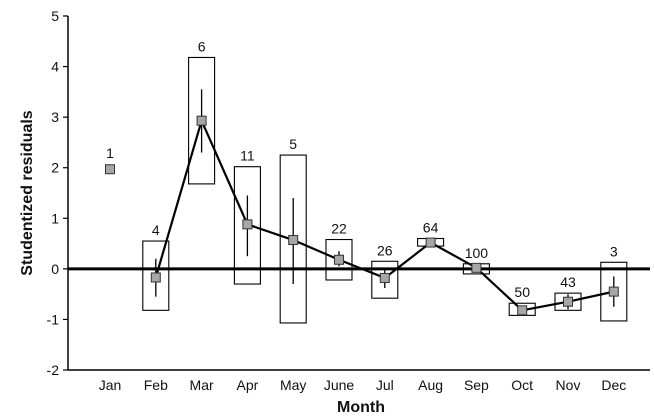 Image resolution: width=654 pixels, height=416 pixels. What do you see at coordinates (55, 117) in the screenshot?
I see `y-tick-label: 3` at bounding box center [55, 117].